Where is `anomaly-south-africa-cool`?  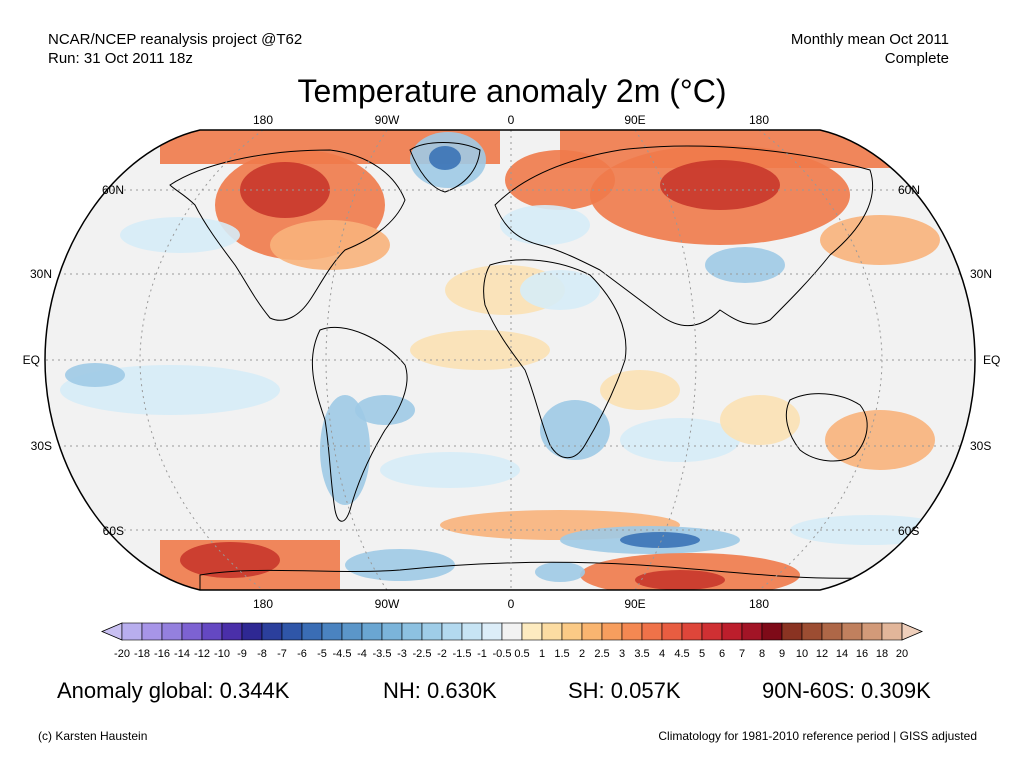
anomaly-south-africa-cool is located at coordinates (575, 430).